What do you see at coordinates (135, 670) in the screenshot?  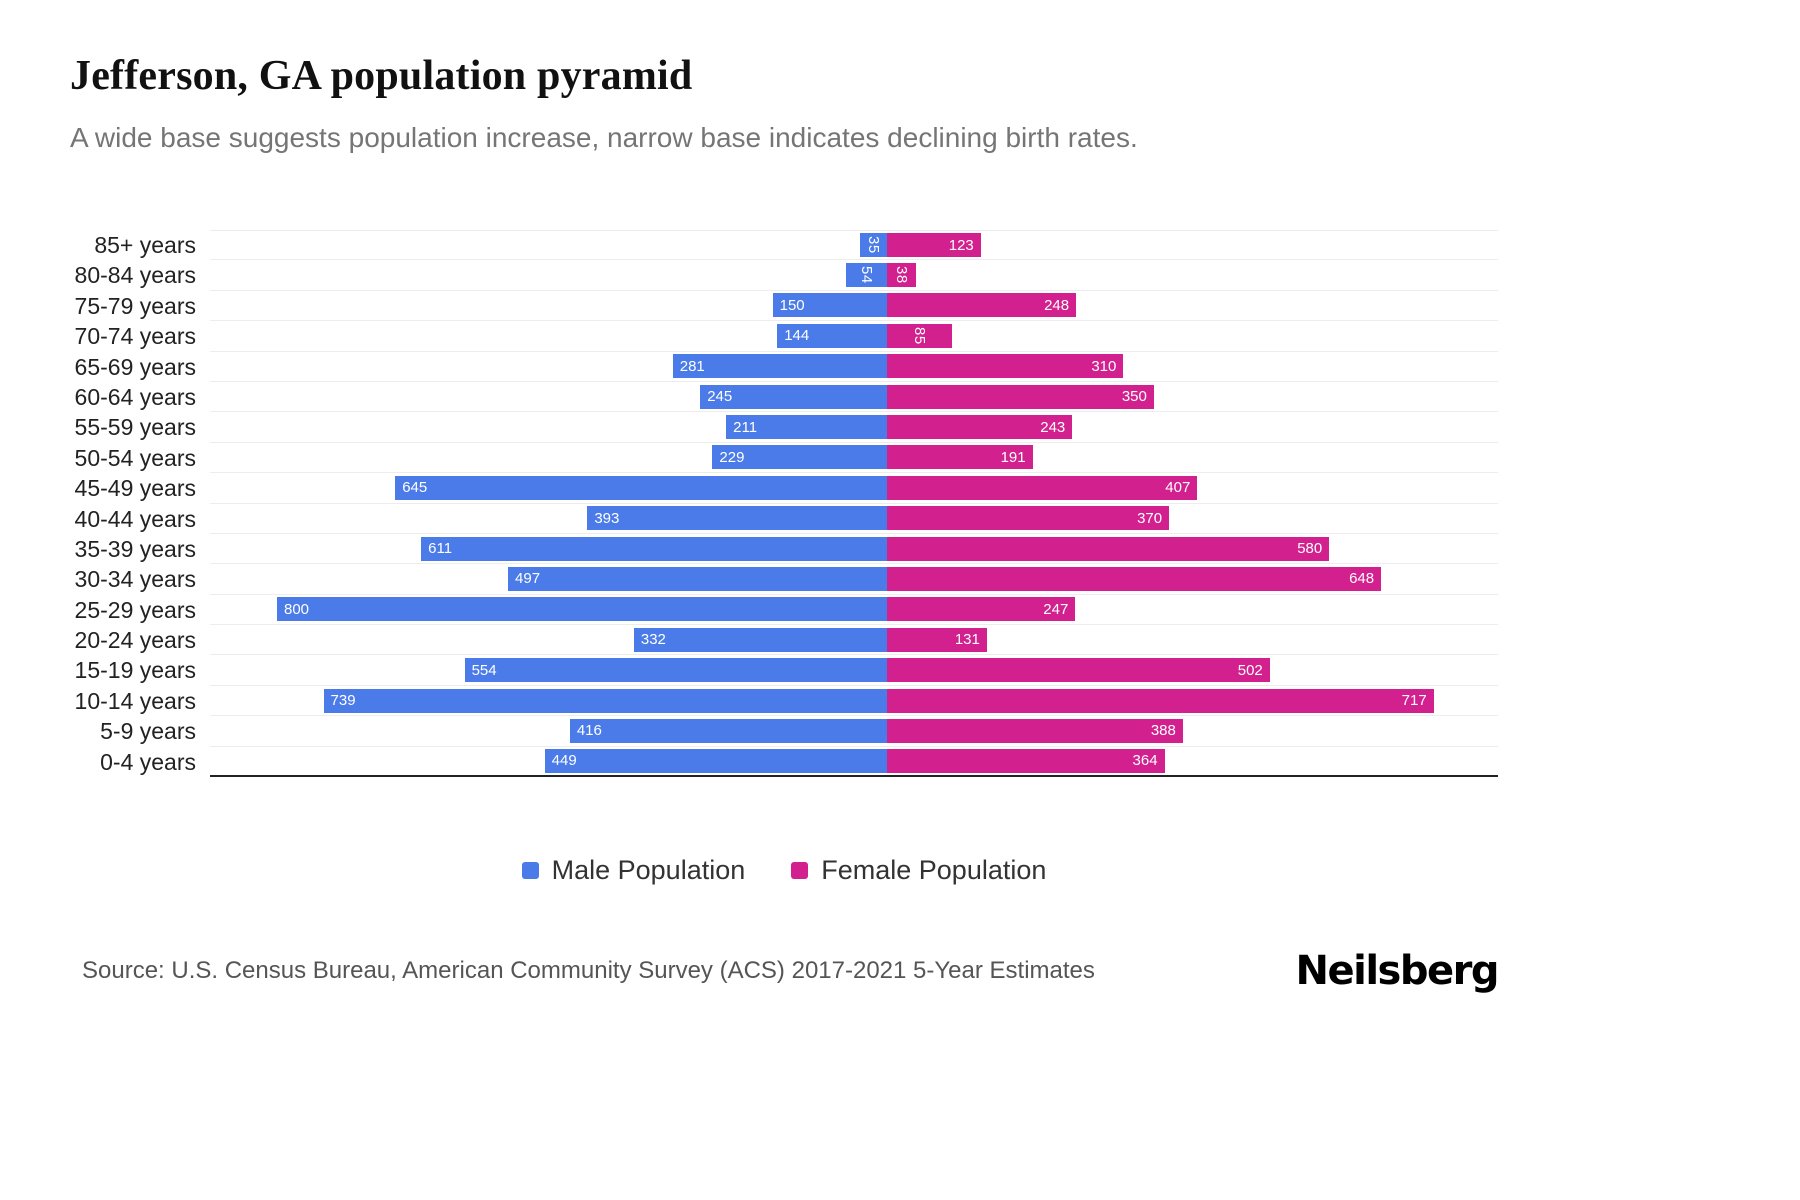 I see `age-group-label: 15-19 years` at bounding box center [135, 670].